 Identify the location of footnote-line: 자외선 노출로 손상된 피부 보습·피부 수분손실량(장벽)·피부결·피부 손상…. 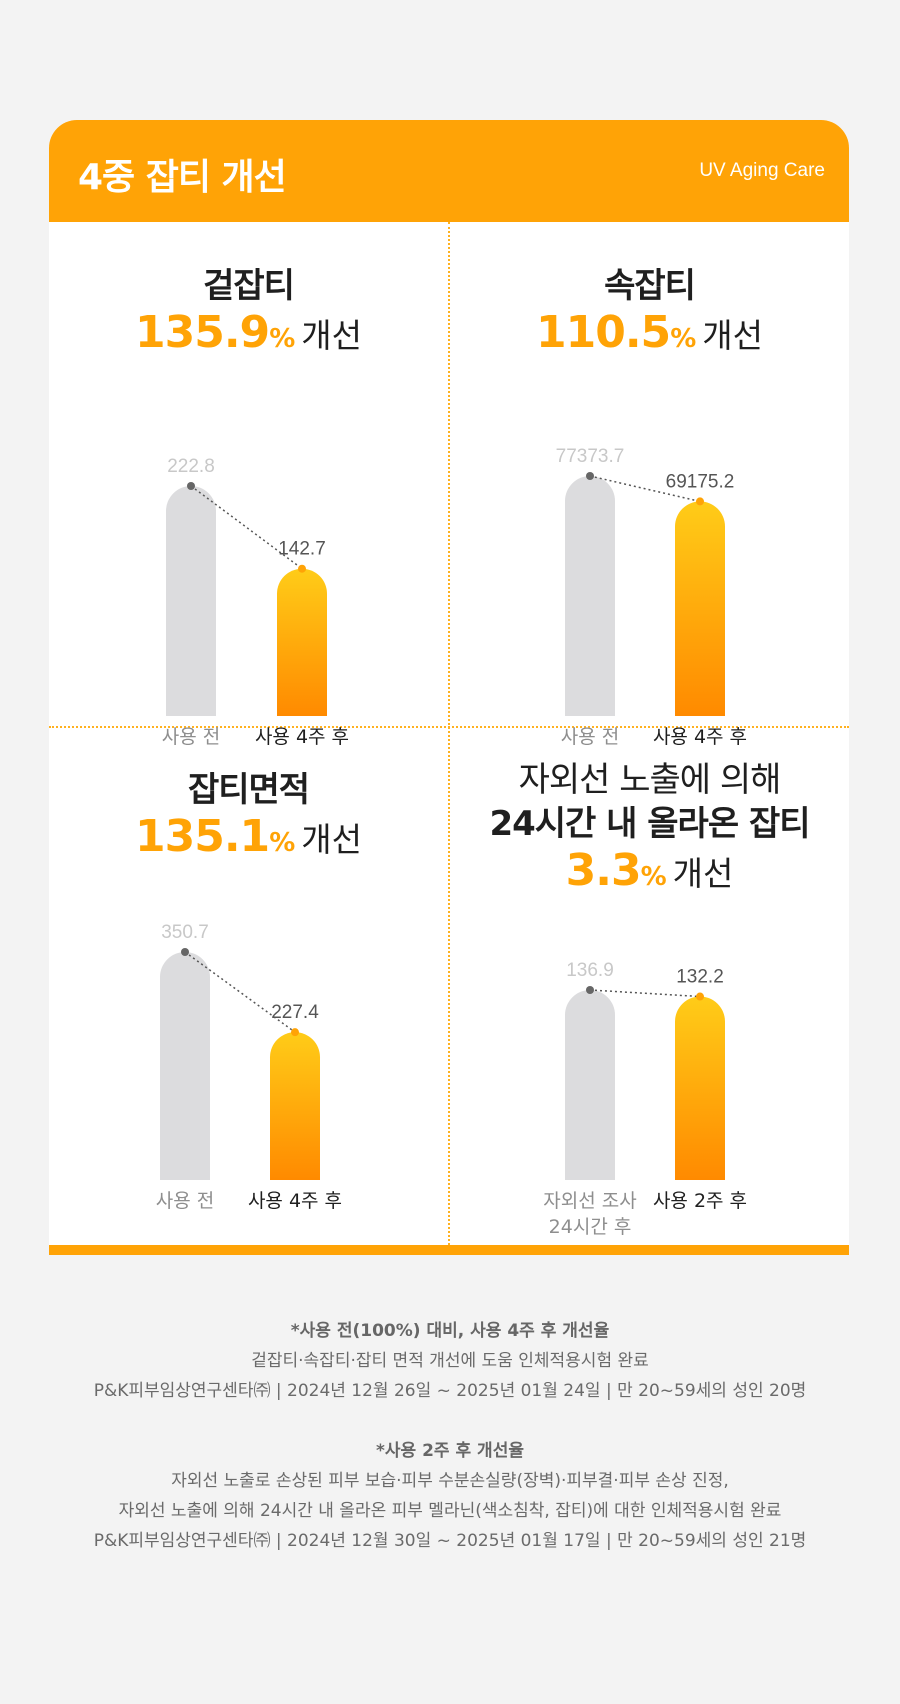
(450, 1481).